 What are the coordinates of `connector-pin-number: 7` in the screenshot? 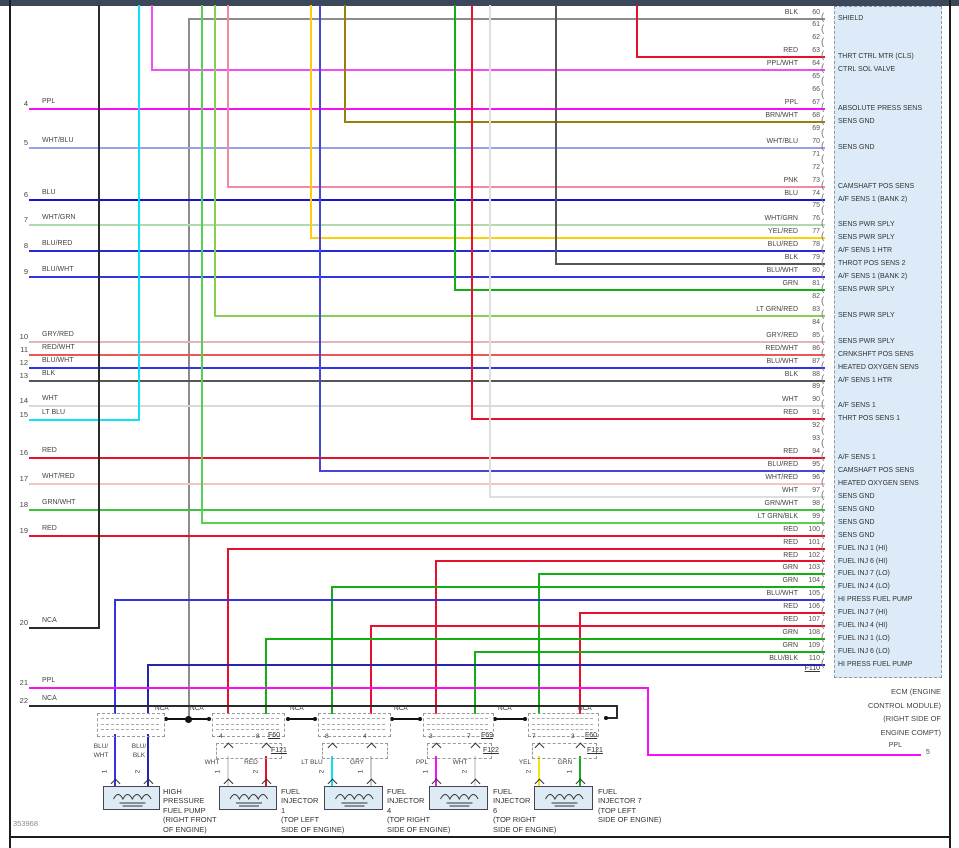 It's located at (469, 736).